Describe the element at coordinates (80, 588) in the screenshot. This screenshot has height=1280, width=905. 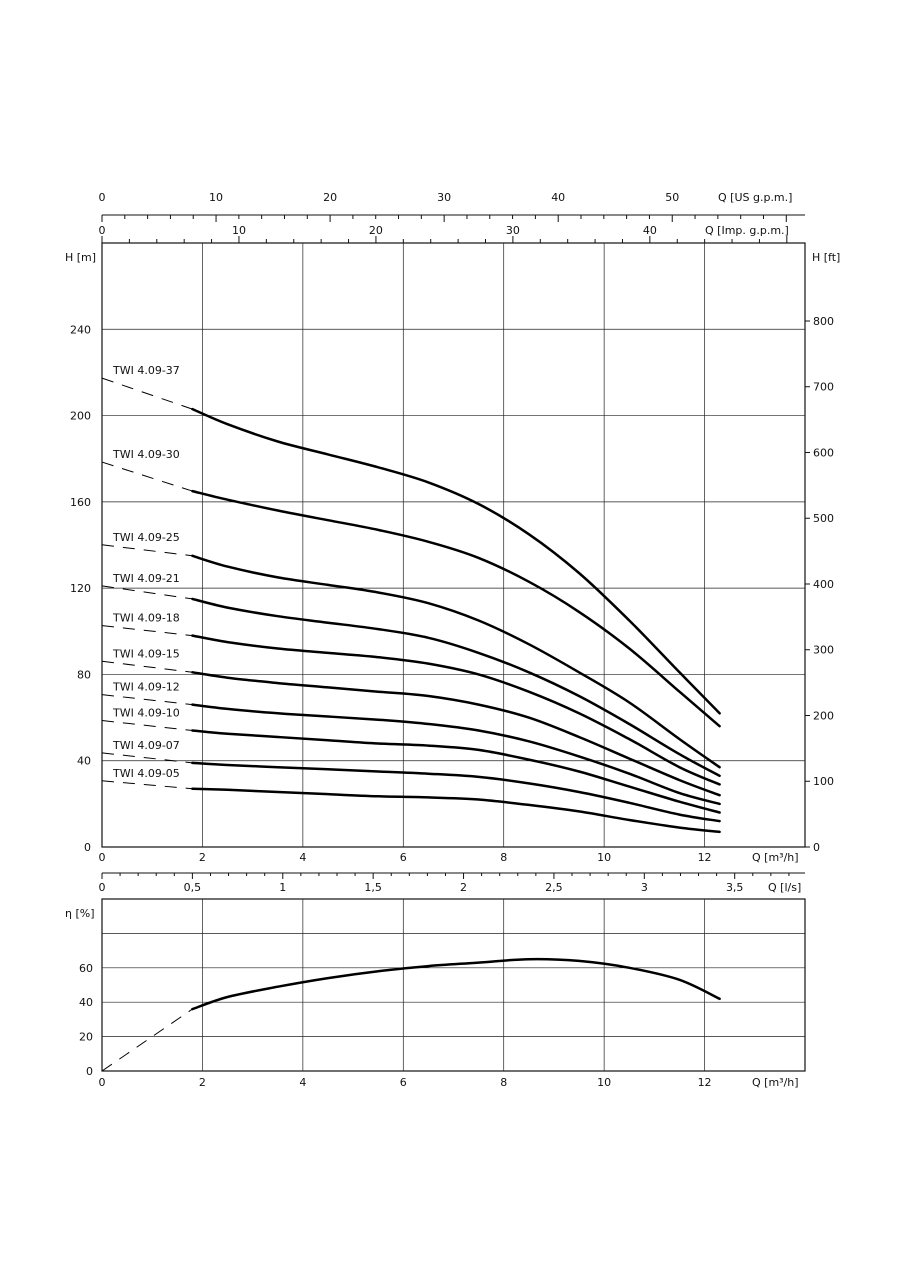
I see `y-tick-label-left: 120` at that location.